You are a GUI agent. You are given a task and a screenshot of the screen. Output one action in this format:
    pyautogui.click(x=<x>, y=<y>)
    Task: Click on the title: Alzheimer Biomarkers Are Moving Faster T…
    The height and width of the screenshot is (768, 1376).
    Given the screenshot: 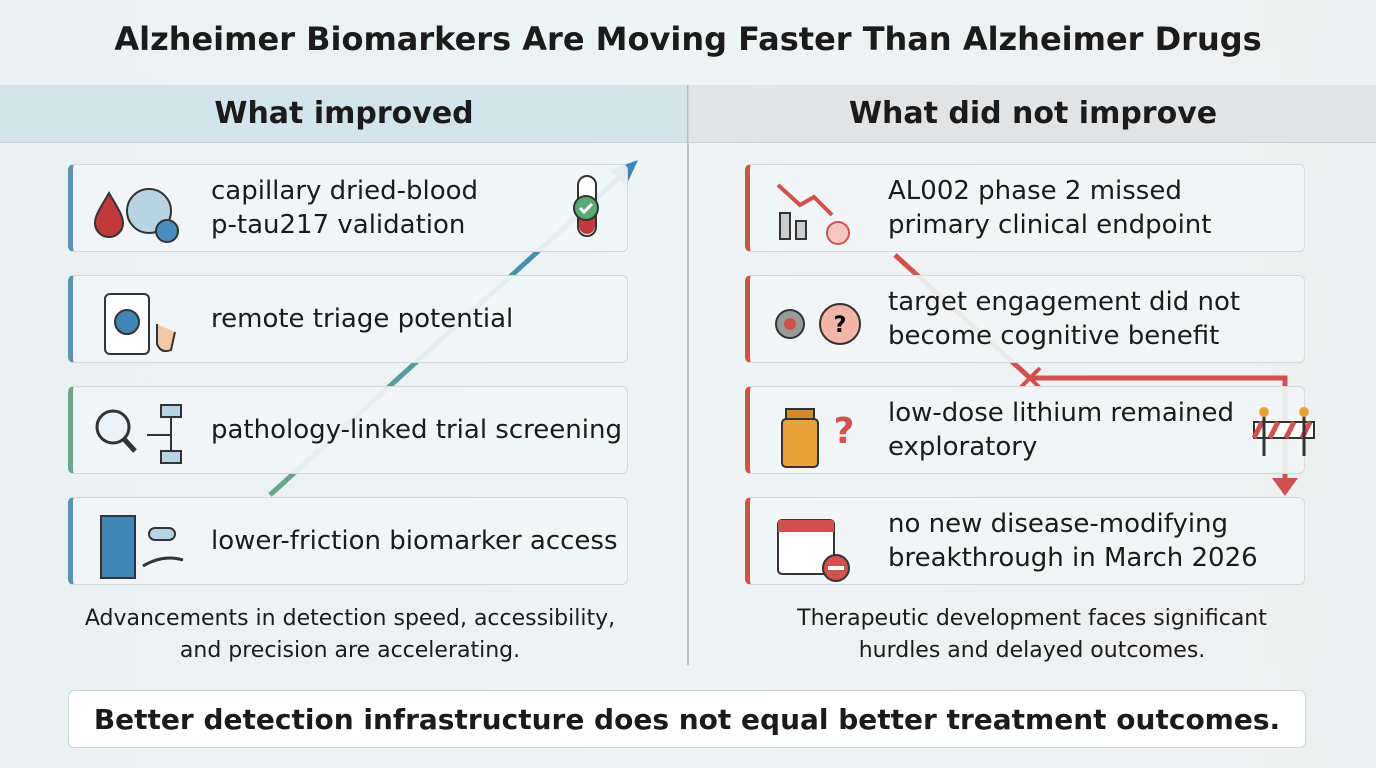 What is the action you would take?
    pyautogui.click(x=688, y=39)
    